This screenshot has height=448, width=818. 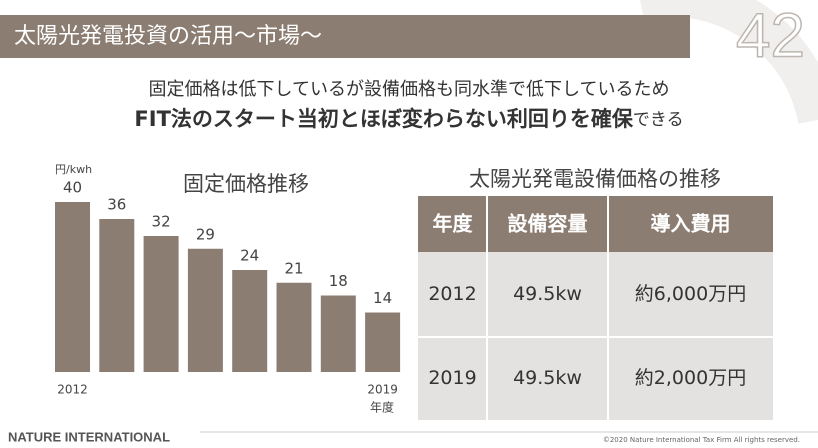 I want to click on value-label: 29, so click(x=205, y=234).